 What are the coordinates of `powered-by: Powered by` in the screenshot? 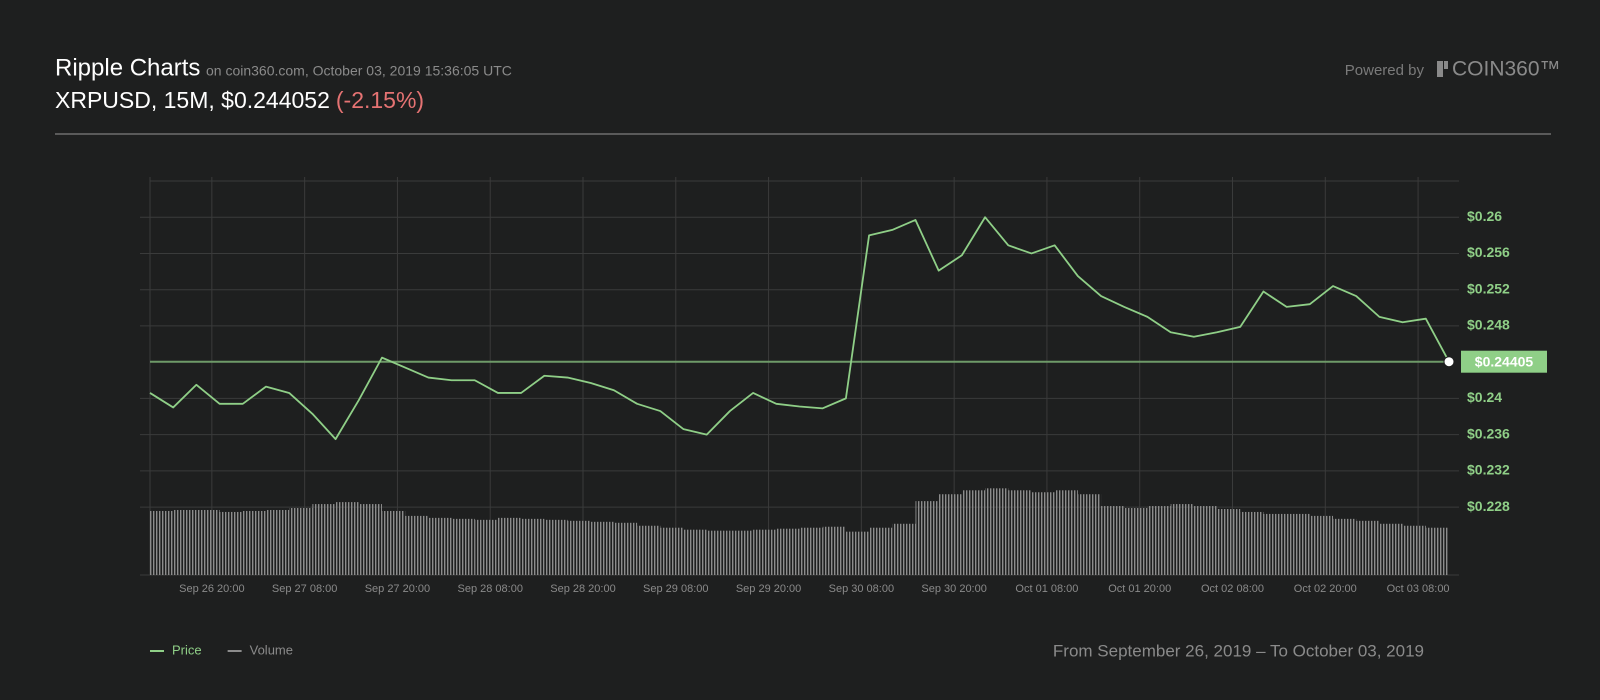 It's located at (1385, 70).